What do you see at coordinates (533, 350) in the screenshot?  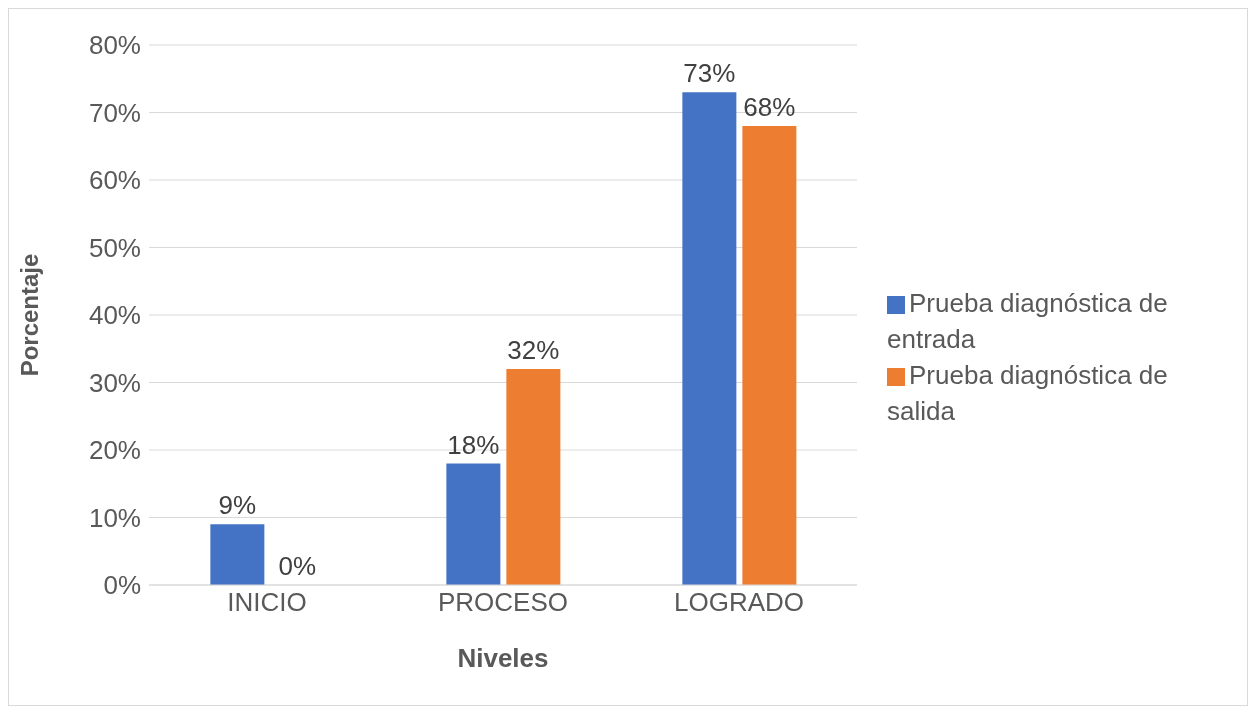 I see `data-label: 32%` at bounding box center [533, 350].